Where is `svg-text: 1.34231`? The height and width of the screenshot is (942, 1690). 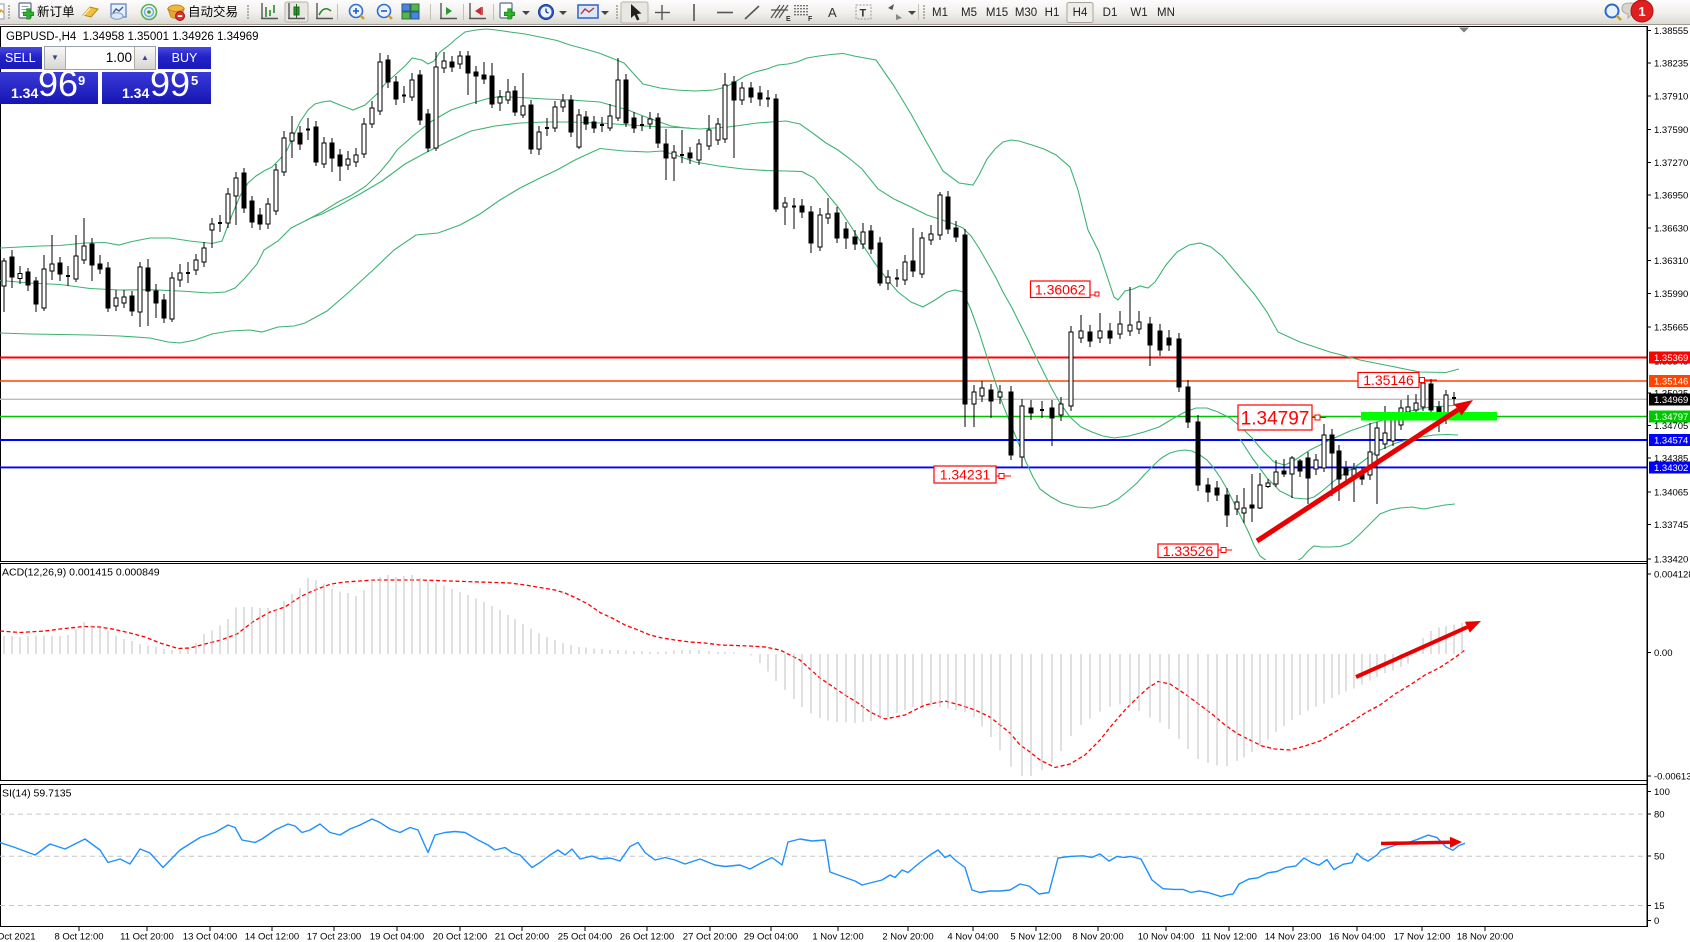
svg-text: 1.34231 is located at coordinates (965, 475).